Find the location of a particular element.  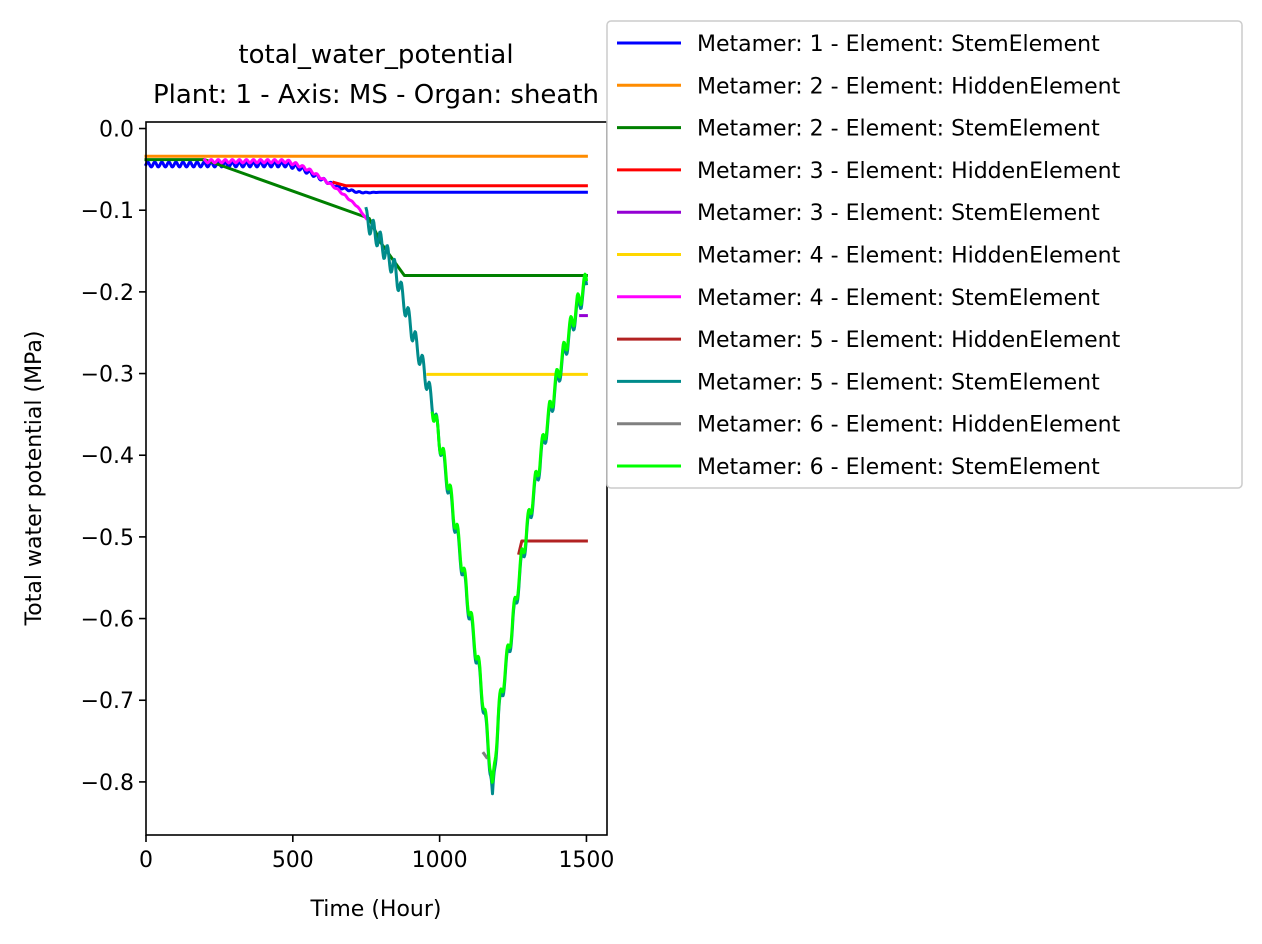

chart-subtitle: Plant: 1 - Axis: MS - Organ: sheath is located at coordinates (376, 95).